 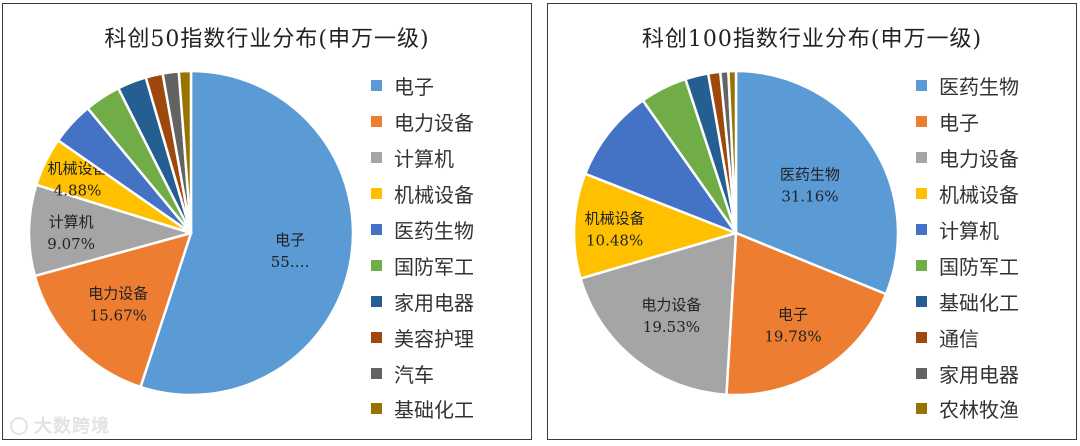 I want to click on slice-value-label: 19.78%, so click(x=792, y=336).